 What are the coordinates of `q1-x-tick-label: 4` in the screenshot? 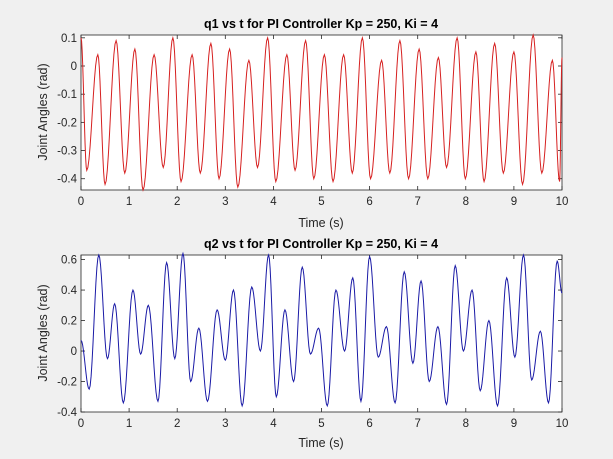 It's located at (273, 202).